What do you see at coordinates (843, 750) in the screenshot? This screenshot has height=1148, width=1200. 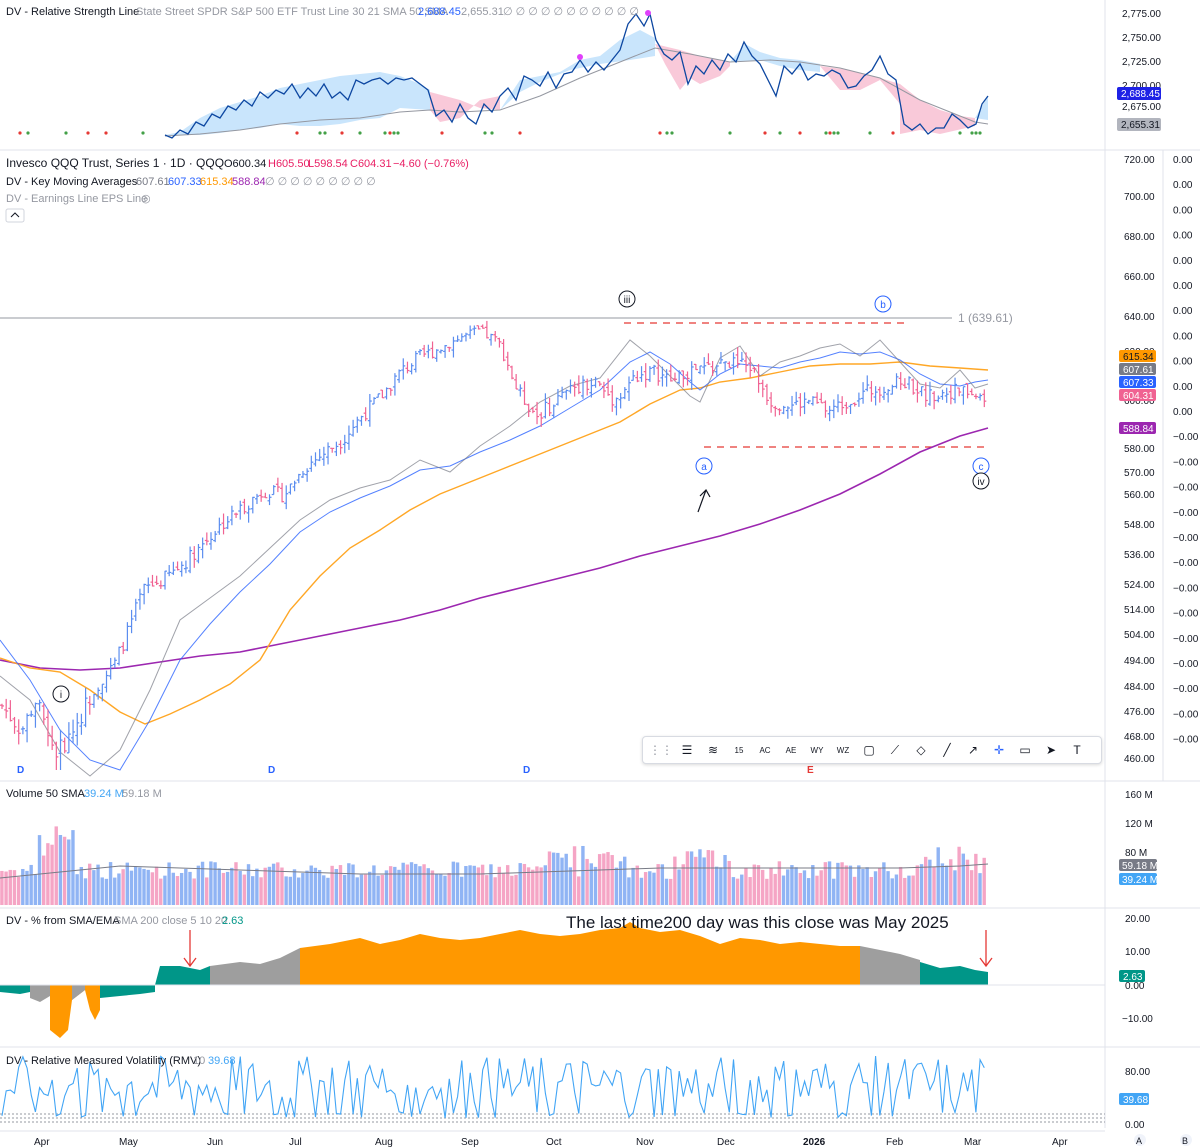 I see `wave-wz-icon: WZ` at bounding box center [843, 750].